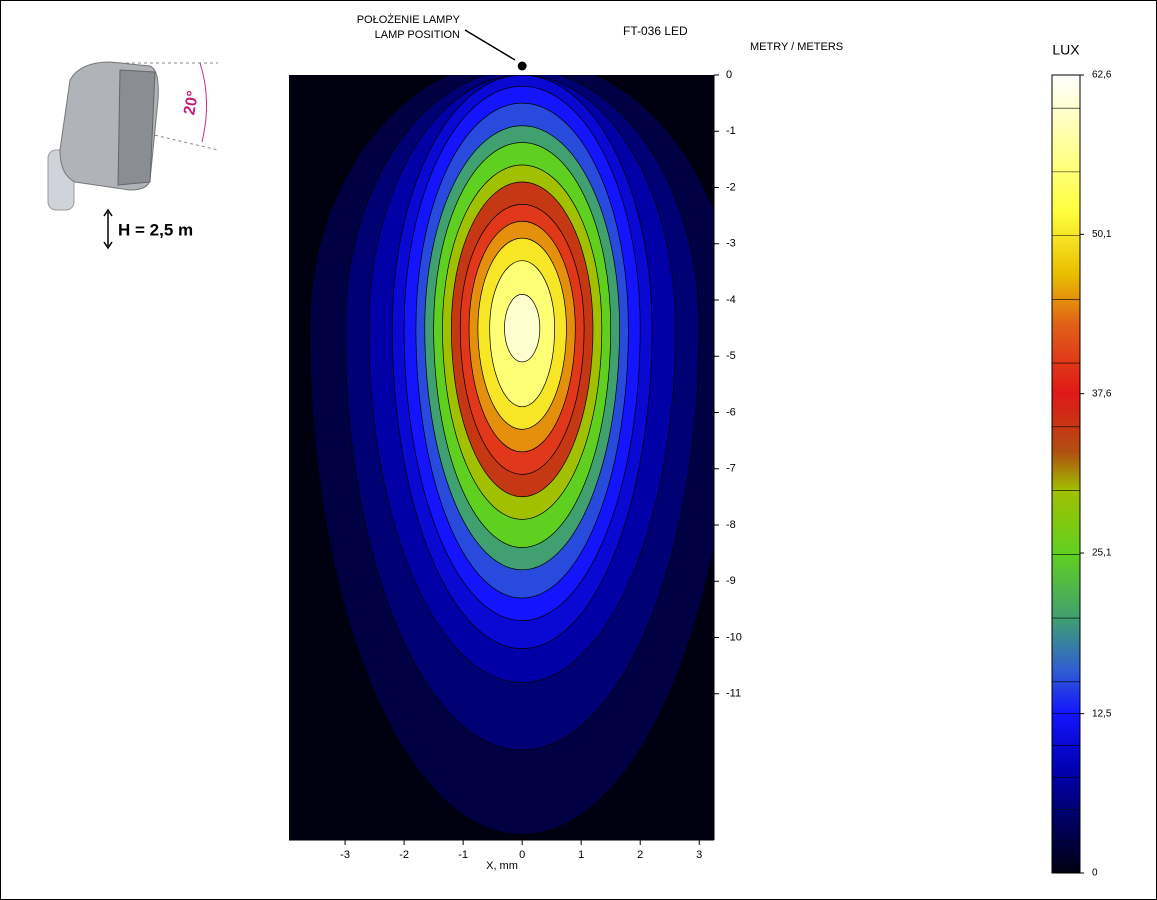 This screenshot has height=900, width=1157. What do you see at coordinates (731, 356) in the screenshot?
I see `y-tick-label: -5` at bounding box center [731, 356].